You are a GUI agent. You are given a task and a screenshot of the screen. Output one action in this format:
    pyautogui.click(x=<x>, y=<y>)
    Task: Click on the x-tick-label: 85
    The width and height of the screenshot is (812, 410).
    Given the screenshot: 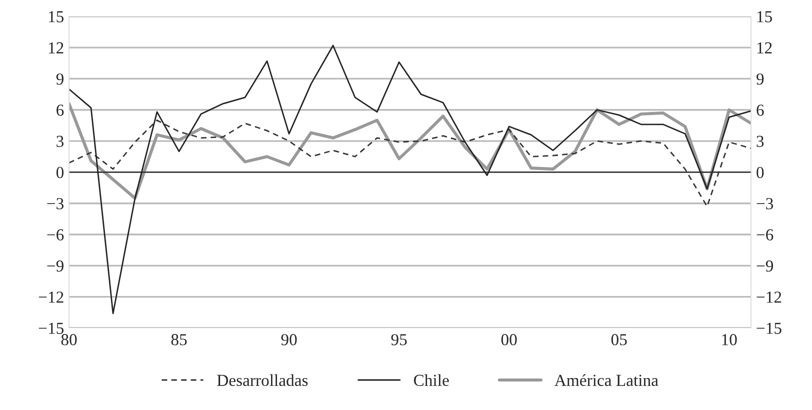 What is the action you would take?
    pyautogui.click(x=179, y=340)
    